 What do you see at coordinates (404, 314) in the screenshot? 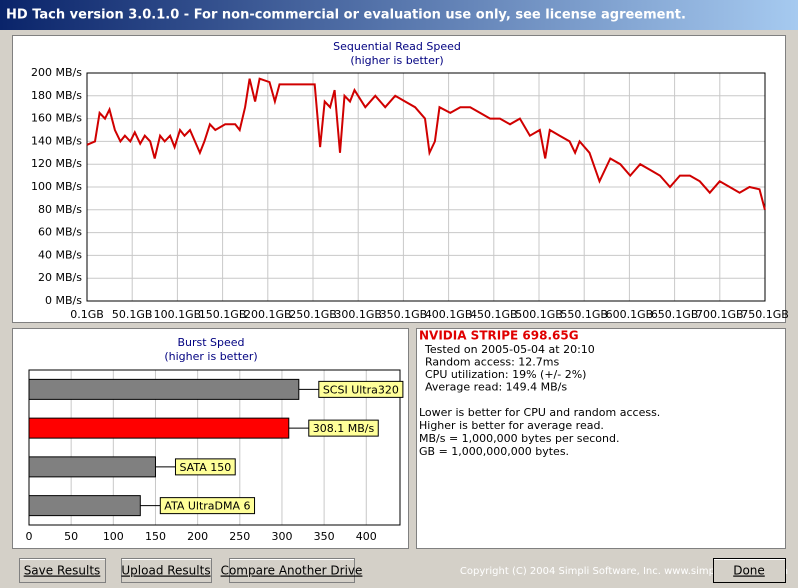
I see `x-tick-label: 350.1GB` at bounding box center [404, 314].